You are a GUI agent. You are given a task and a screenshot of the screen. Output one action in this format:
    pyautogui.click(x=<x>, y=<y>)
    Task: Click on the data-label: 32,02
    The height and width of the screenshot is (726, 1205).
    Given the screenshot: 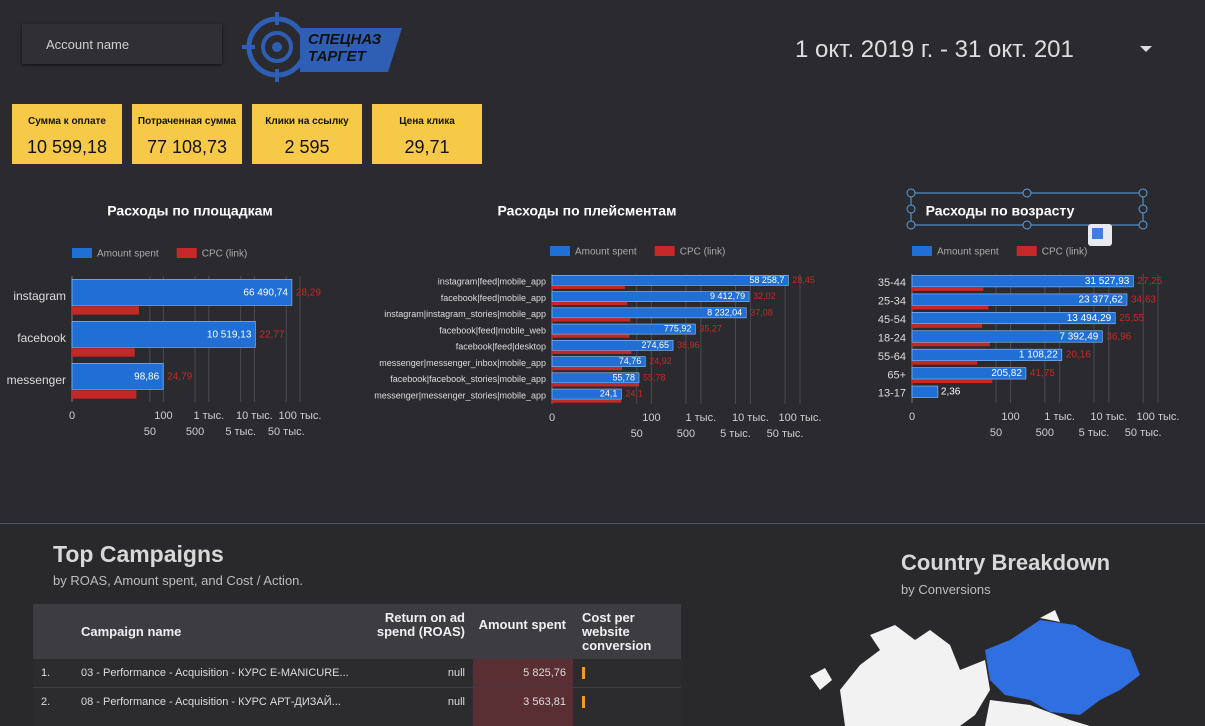 What is the action you would take?
    pyautogui.click(x=764, y=296)
    